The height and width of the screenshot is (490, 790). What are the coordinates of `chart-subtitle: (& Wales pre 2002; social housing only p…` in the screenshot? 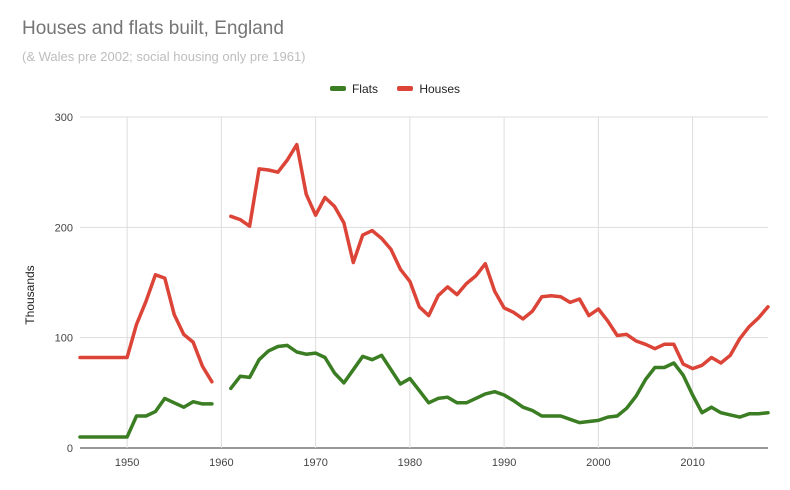 It's located at (164, 56).